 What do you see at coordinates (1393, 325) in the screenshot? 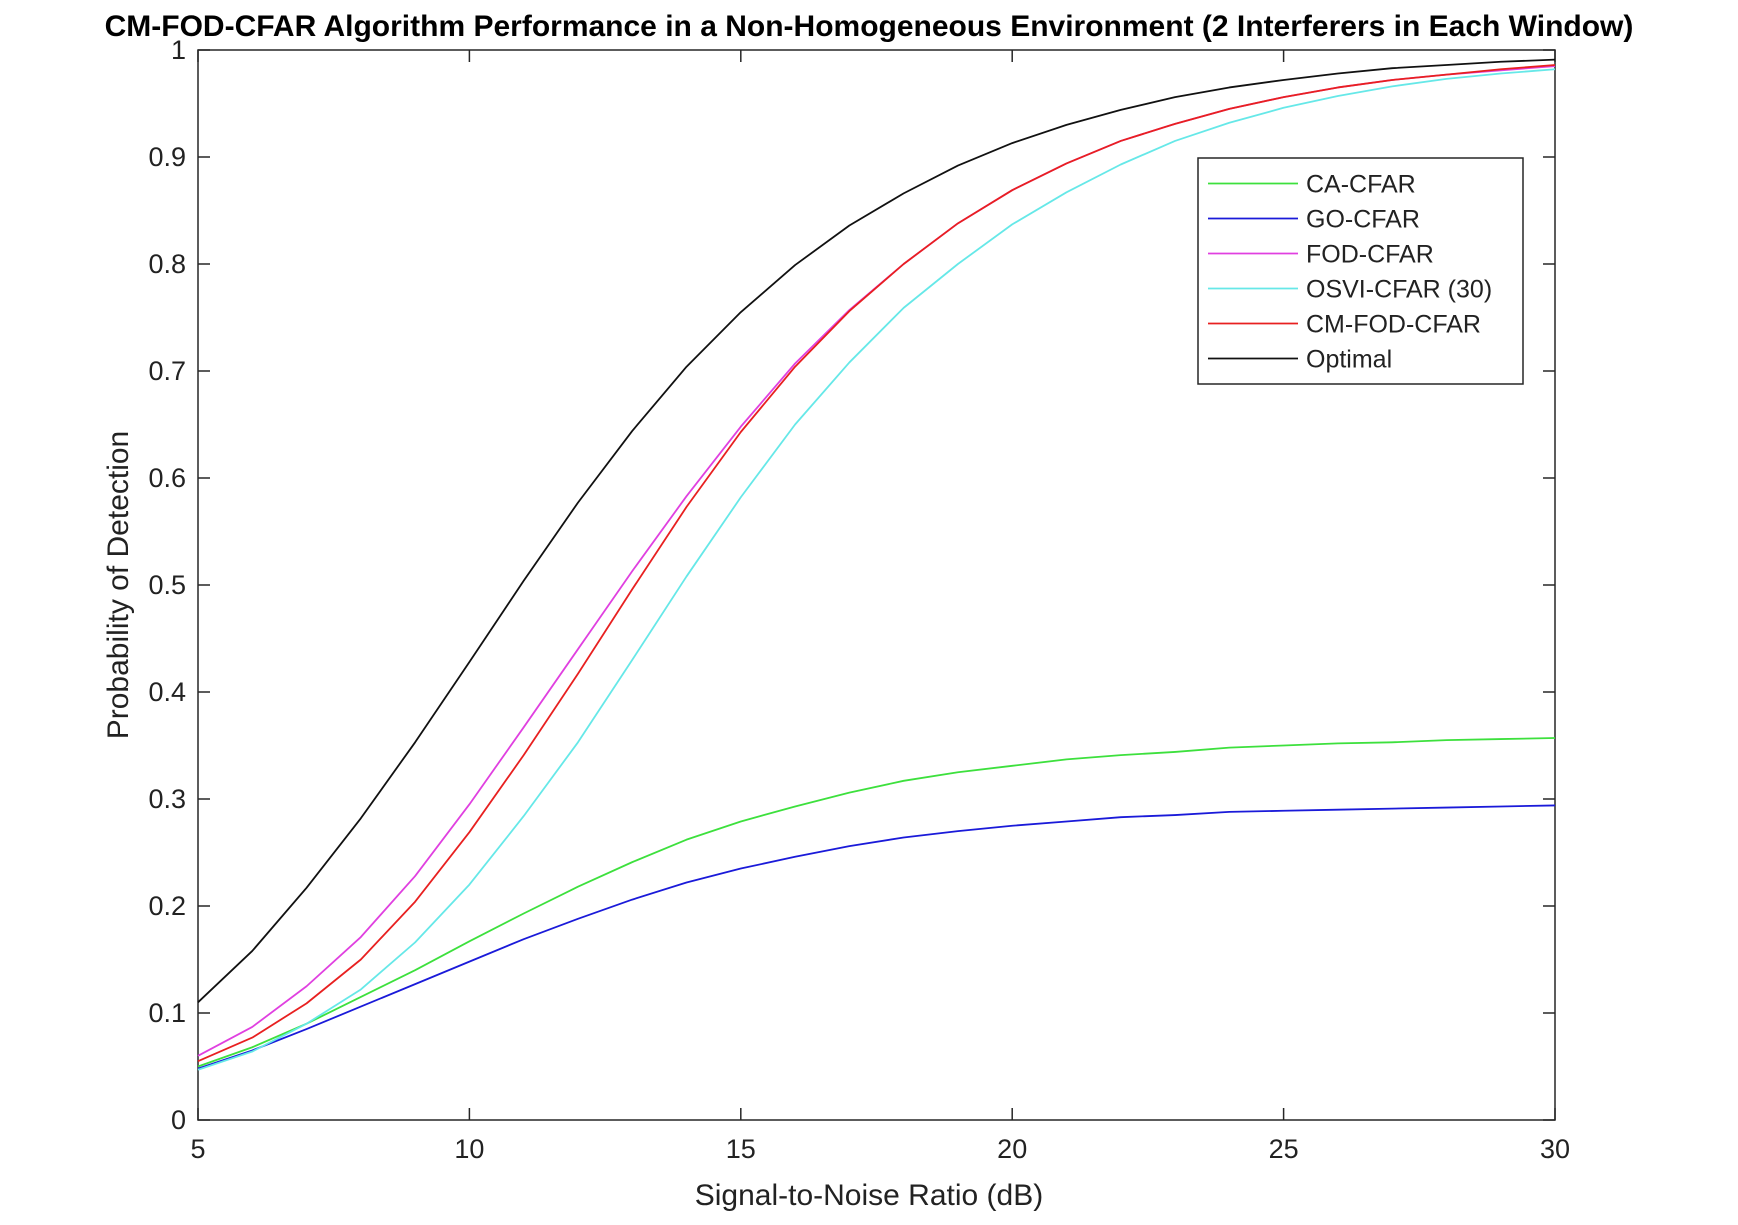
I see `legend-label: CM-FOD-CFAR` at bounding box center [1393, 325].